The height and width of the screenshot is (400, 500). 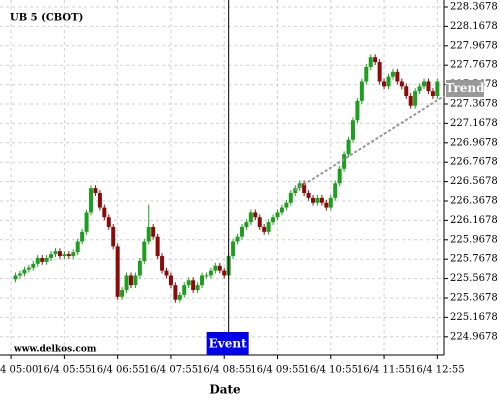 What do you see at coordinates (331, 370) in the screenshot?
I see `x-tick-label: 16/4 10:55` at bounding box center [331, 370].